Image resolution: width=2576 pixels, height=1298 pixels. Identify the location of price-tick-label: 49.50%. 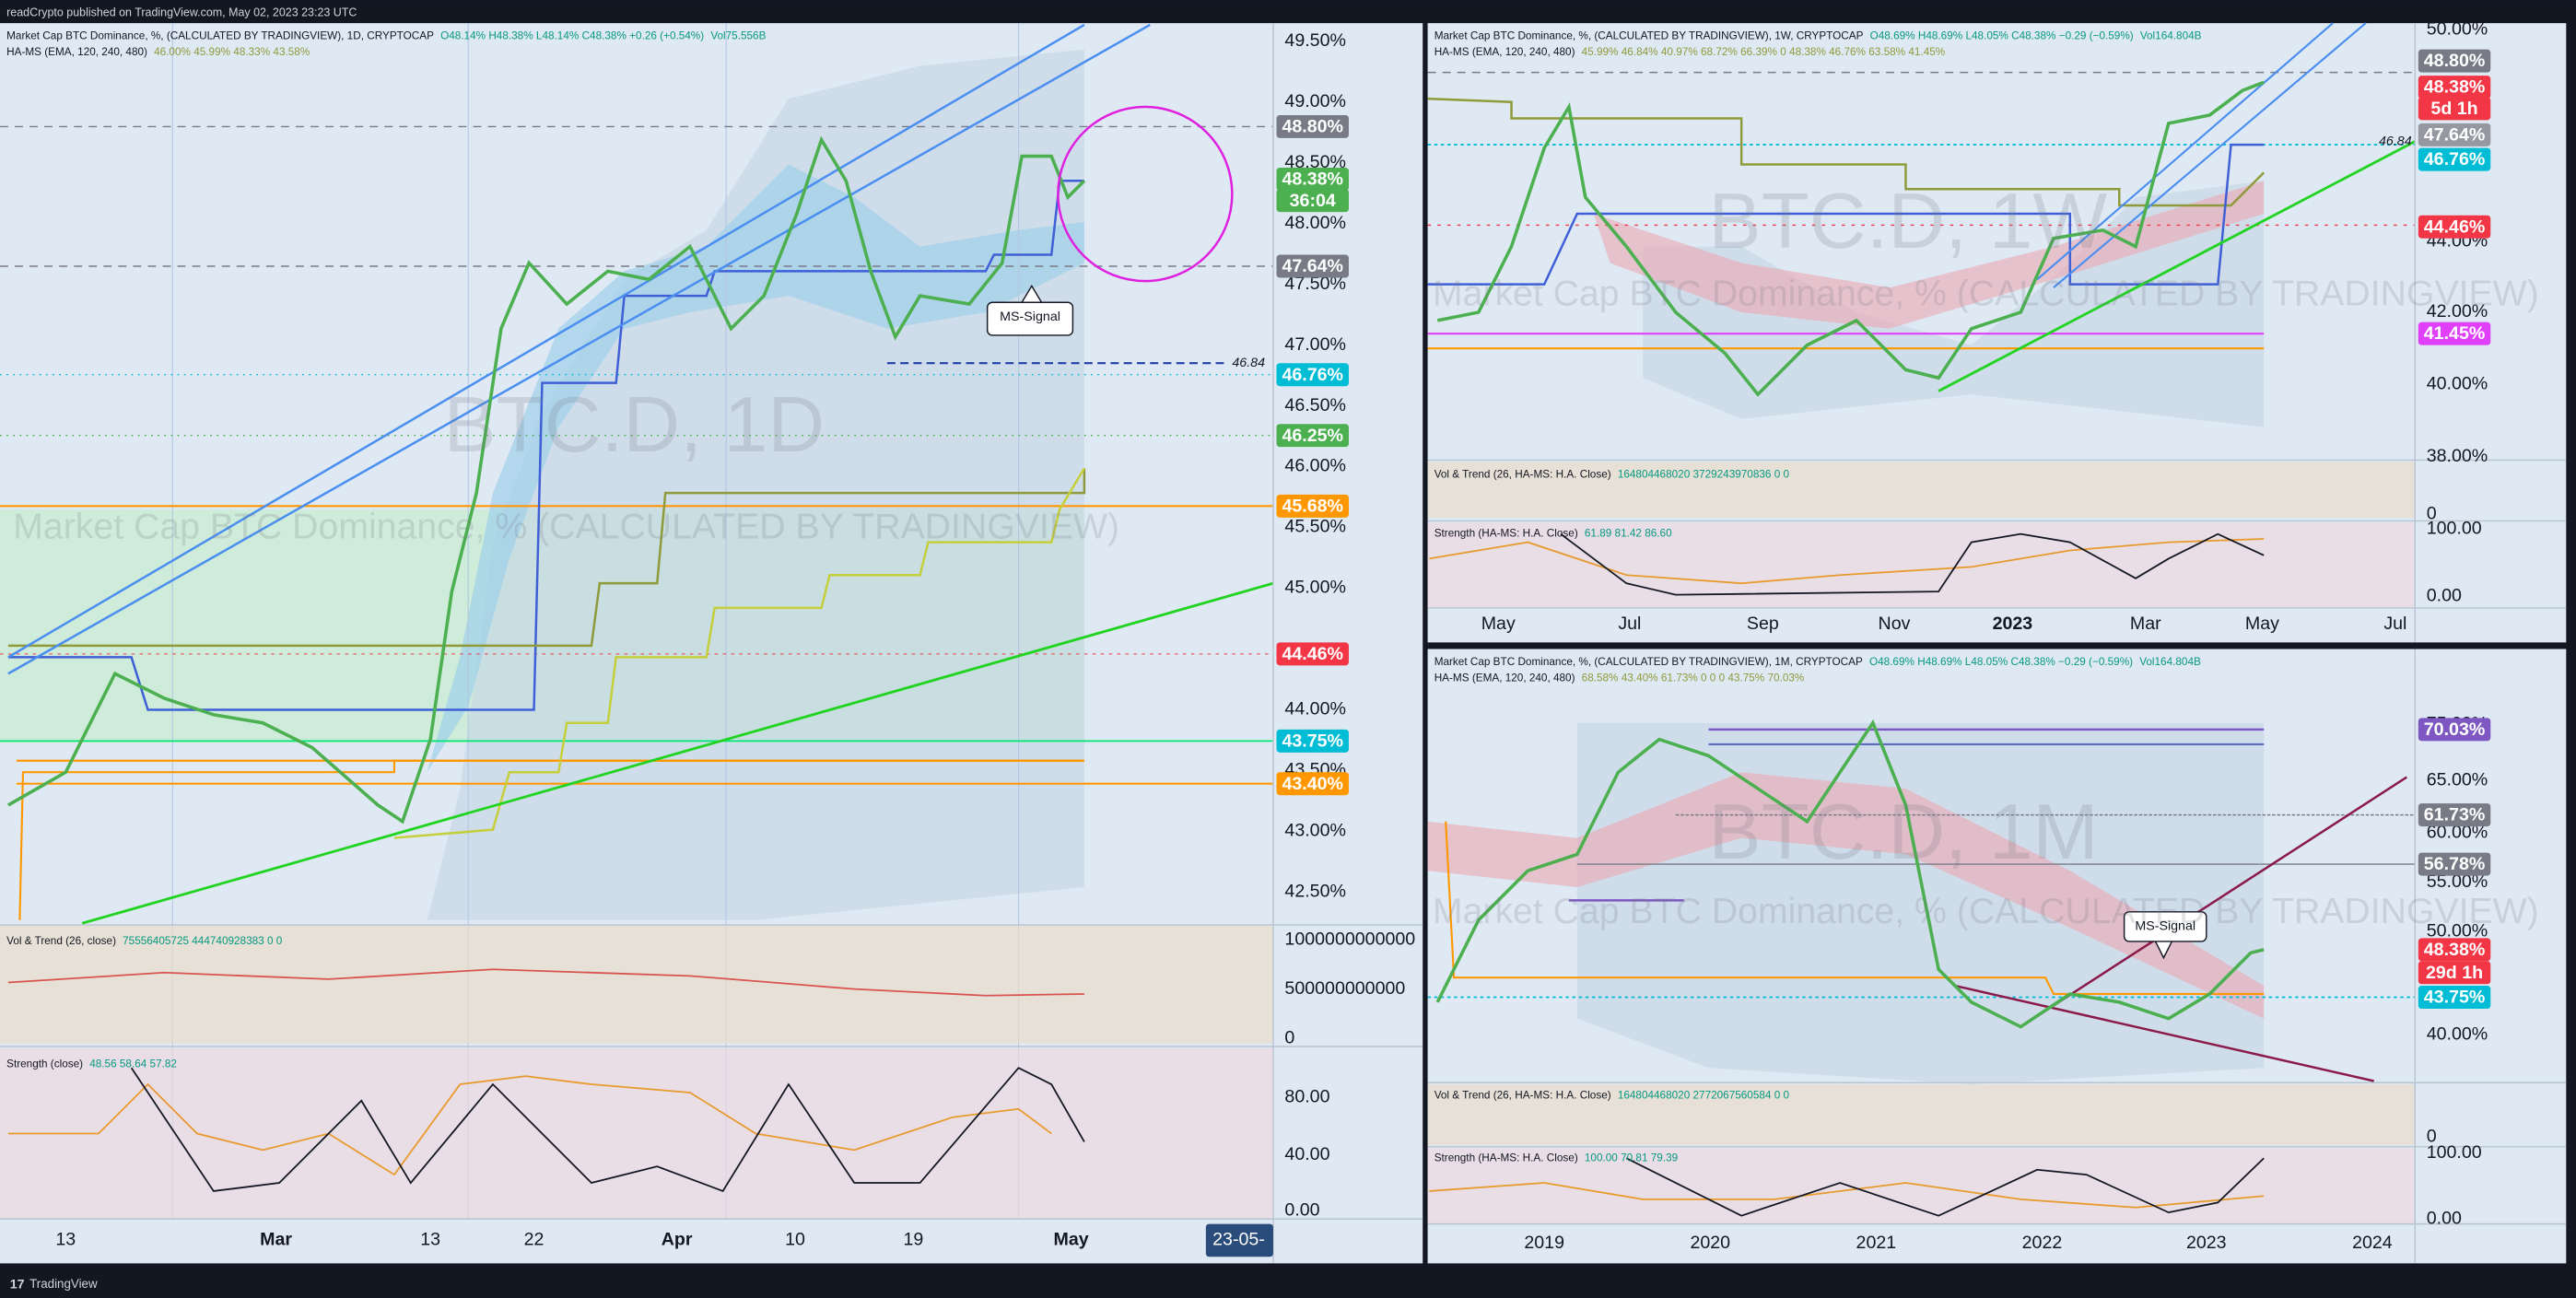
(1315, 40).